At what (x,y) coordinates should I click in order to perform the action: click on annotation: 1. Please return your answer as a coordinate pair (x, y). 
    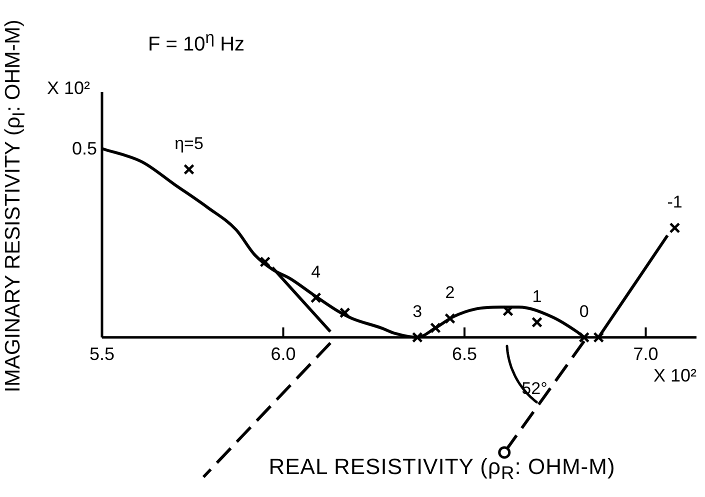
    Looking at the image, I should click on (537, 296).